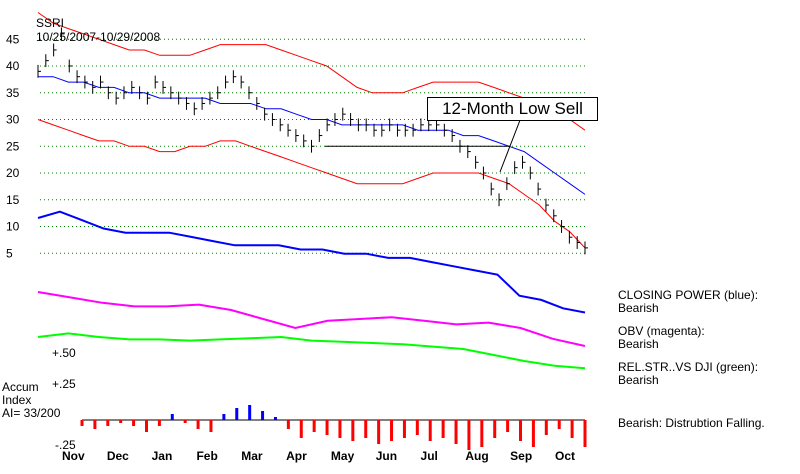 The image size is (800, 474). Describe the element at coordinates (9, 253) in the screenshot. I see `y-tick-label: 5` at that location.